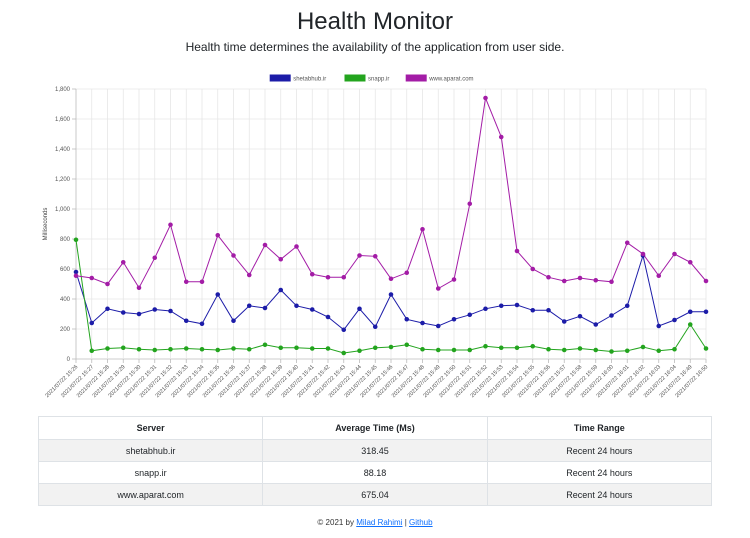  I want to click on legend-item: snapp.ir, so click(366, 78).